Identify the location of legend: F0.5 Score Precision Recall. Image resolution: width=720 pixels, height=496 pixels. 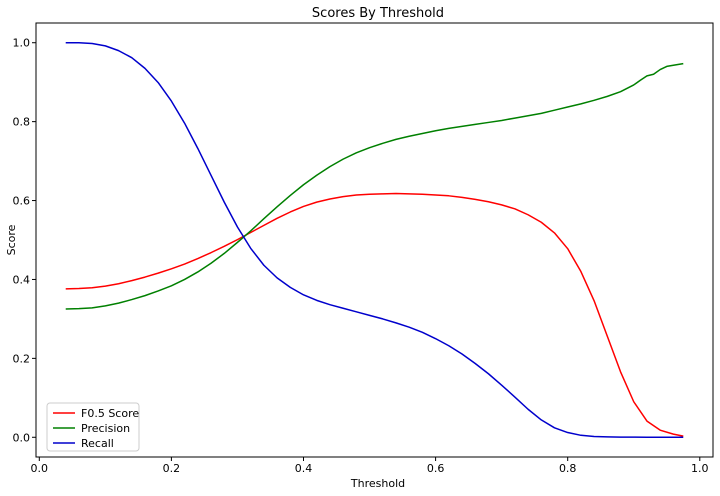
(93, 427).